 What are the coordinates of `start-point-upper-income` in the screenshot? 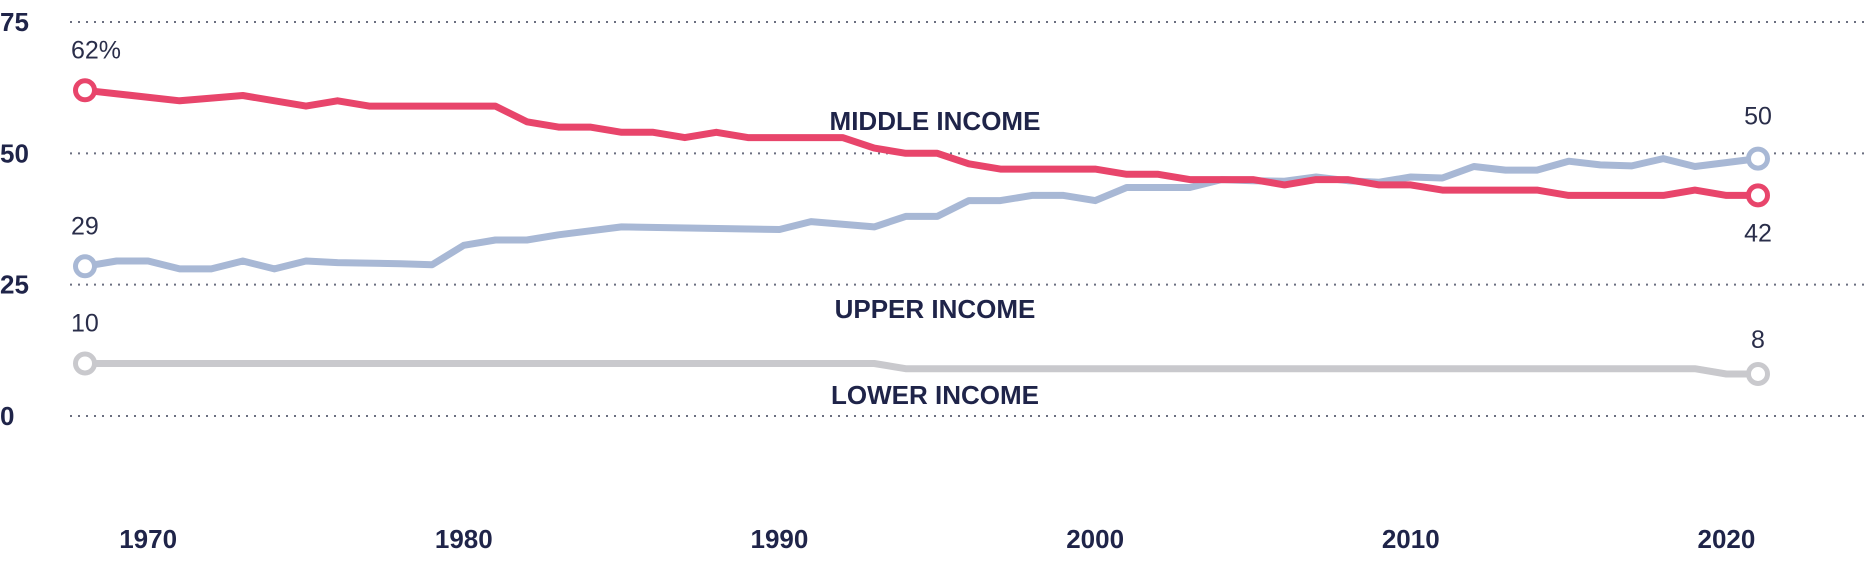 It's located at (85, 266).